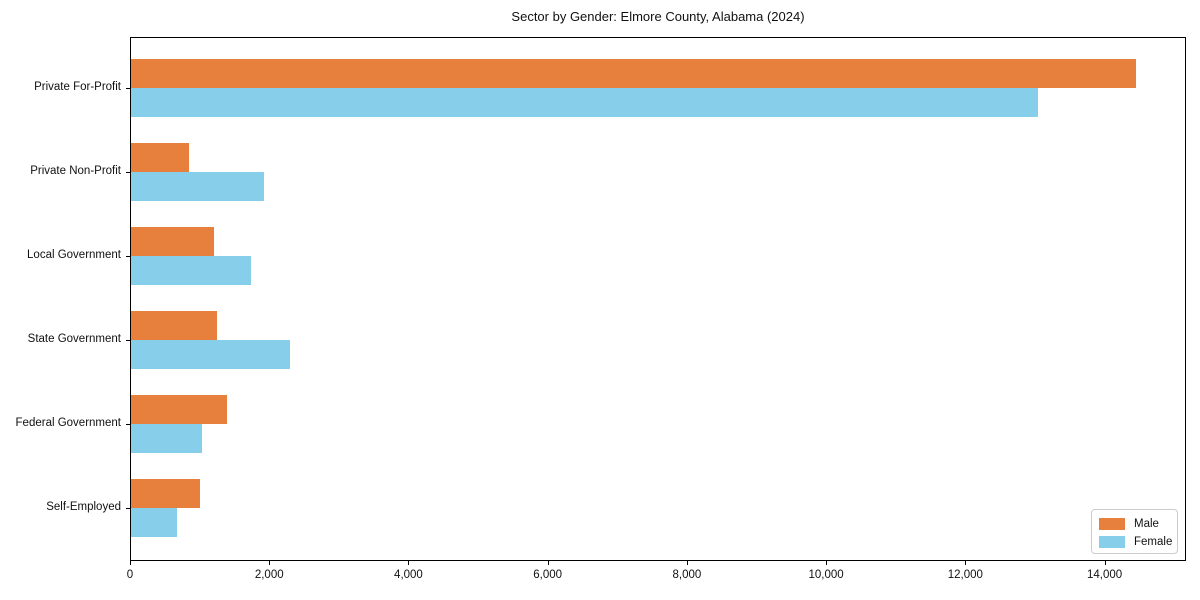 Image resolution: width=1200 pixels, height=600 pixels. I want to click on legend: Male Female, so click(1134, 531).